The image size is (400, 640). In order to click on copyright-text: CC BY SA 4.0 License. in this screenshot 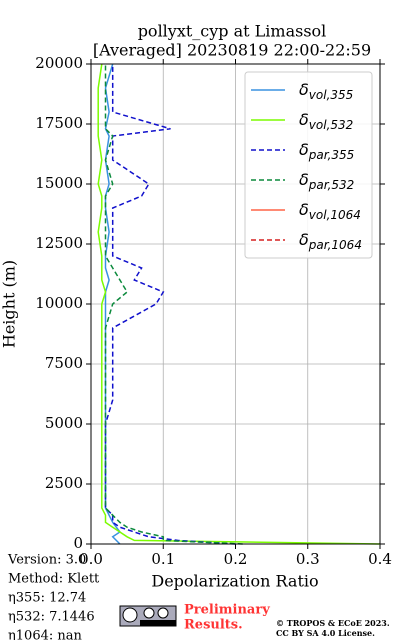, I will do `click(325, 633)`.